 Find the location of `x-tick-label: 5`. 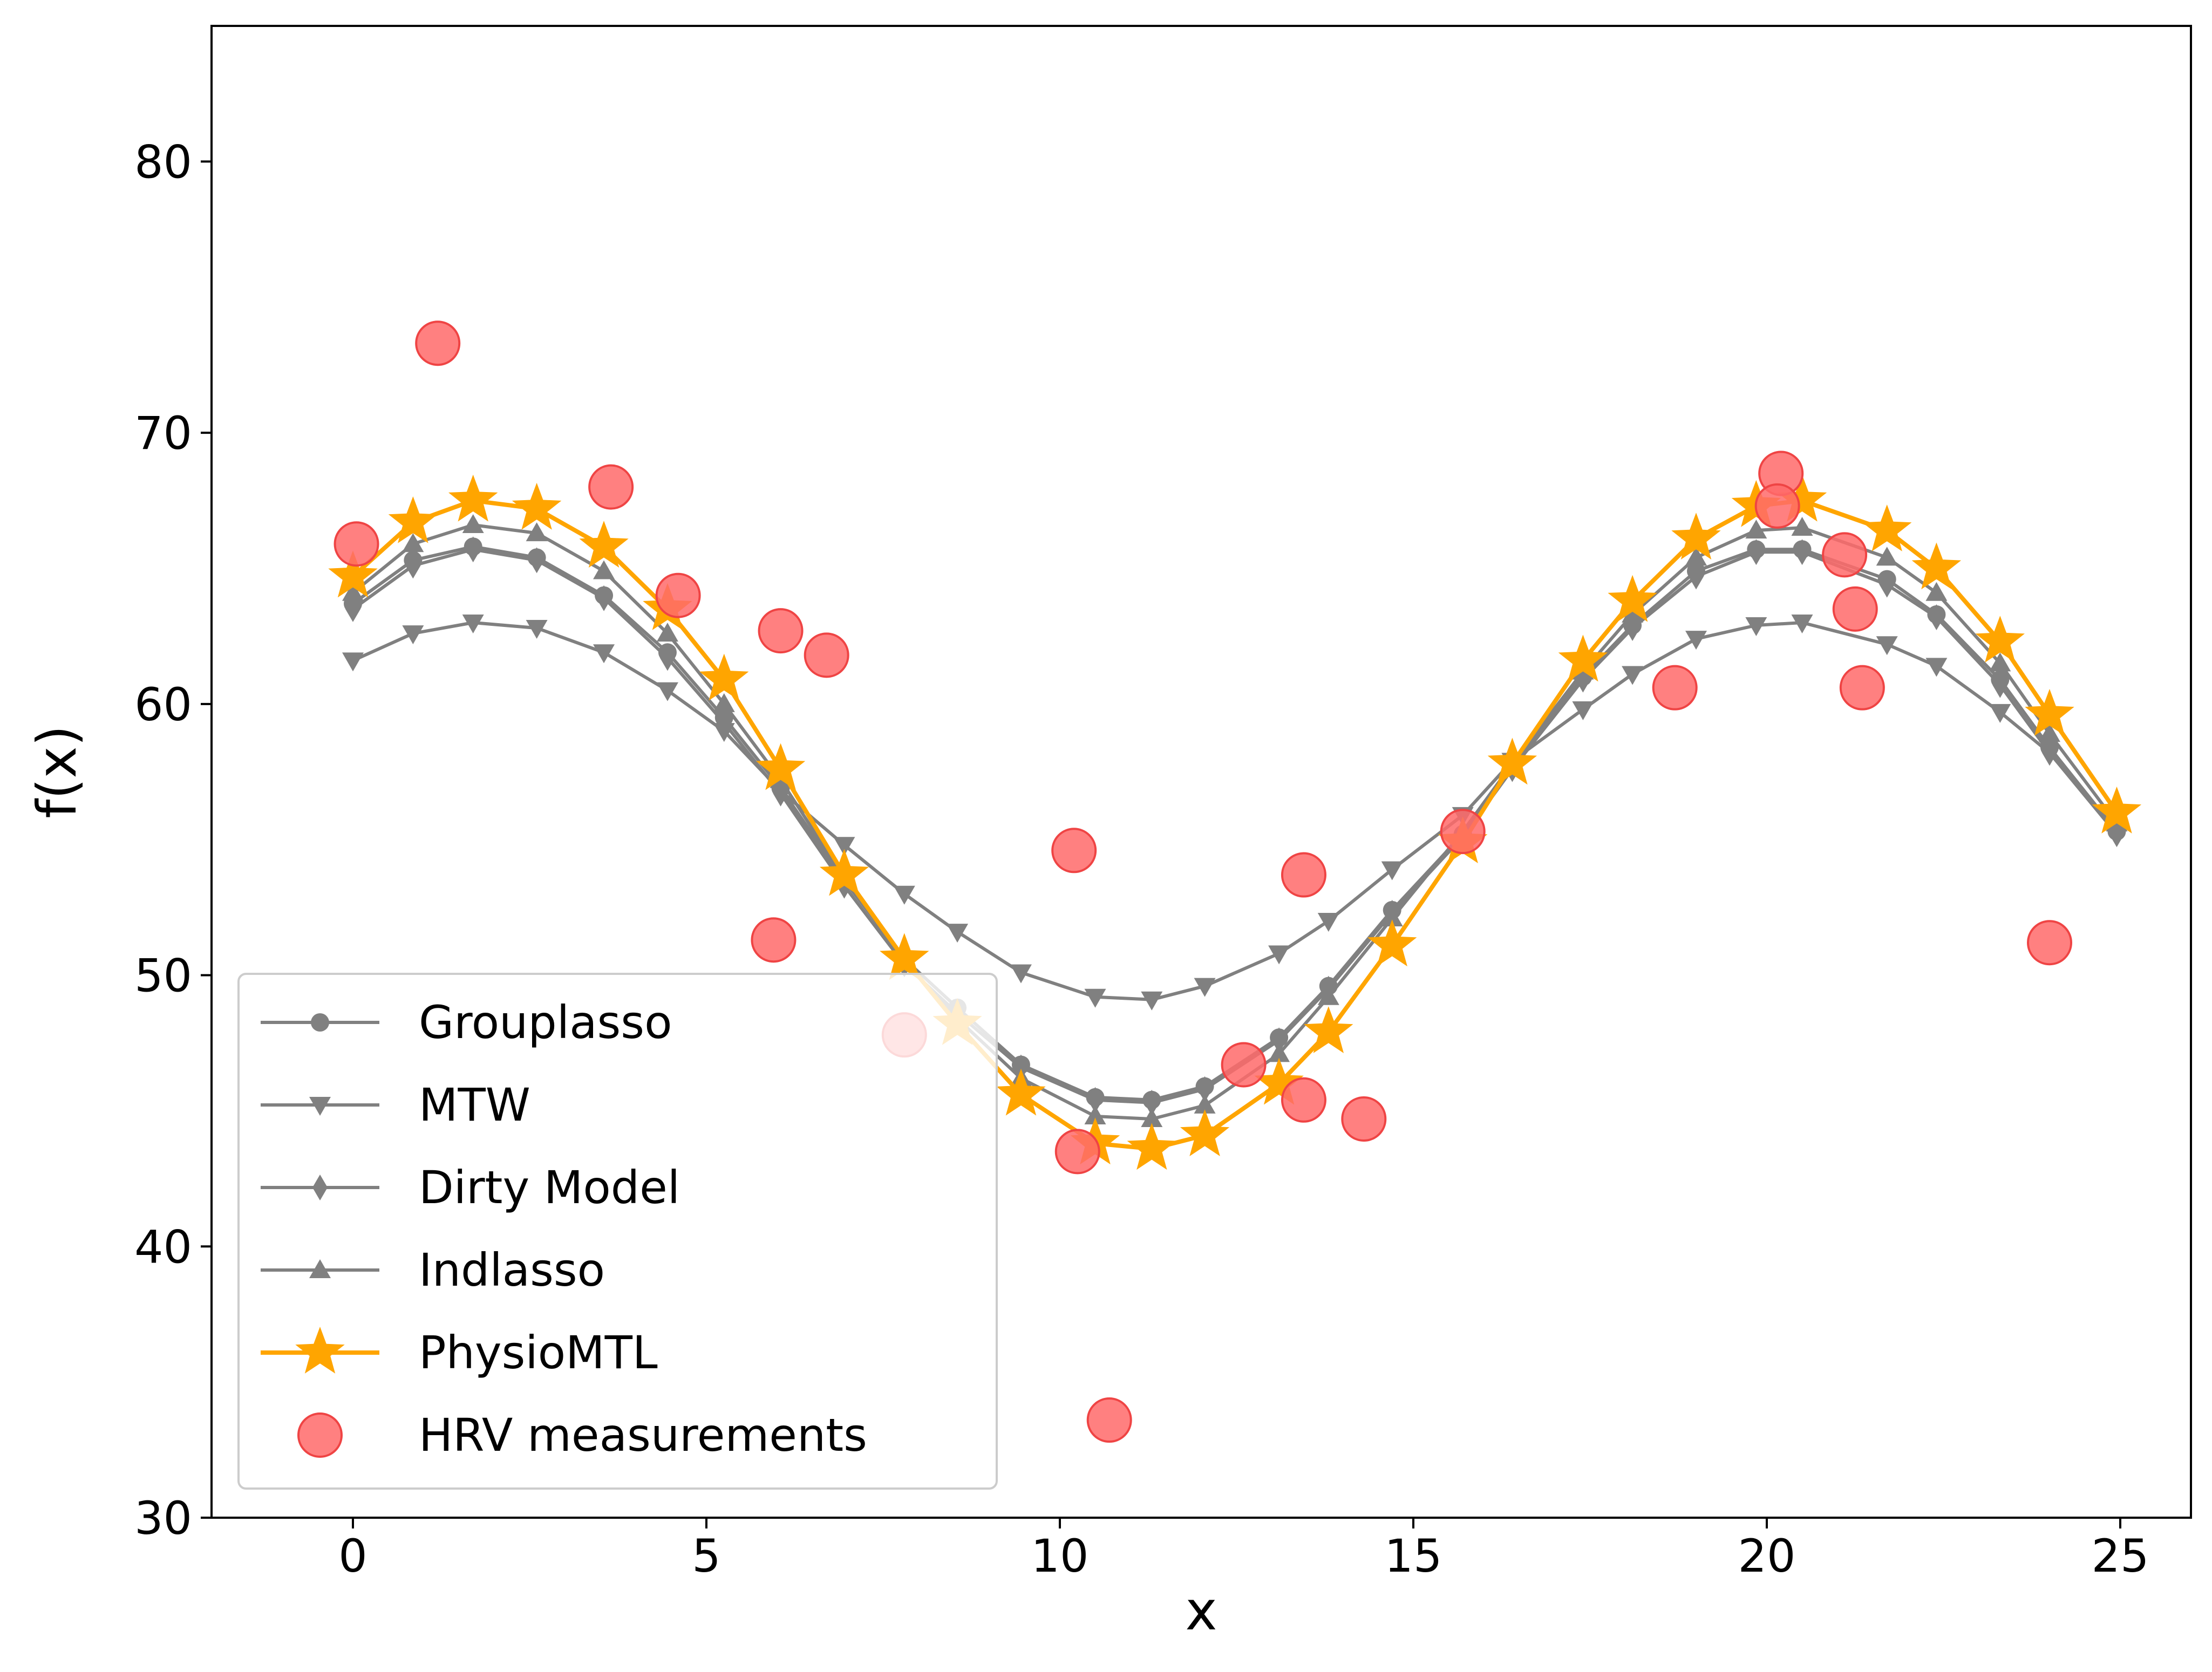

x-tick-label: 5 is located at coordinates (706, 1556).